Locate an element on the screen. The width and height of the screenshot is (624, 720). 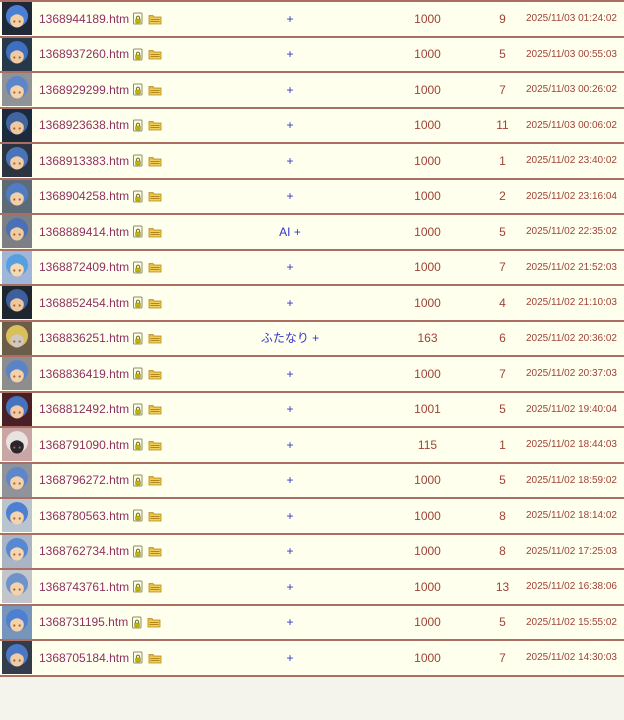
file-link: 1368836251.htm is located at coordinates (84, 338).